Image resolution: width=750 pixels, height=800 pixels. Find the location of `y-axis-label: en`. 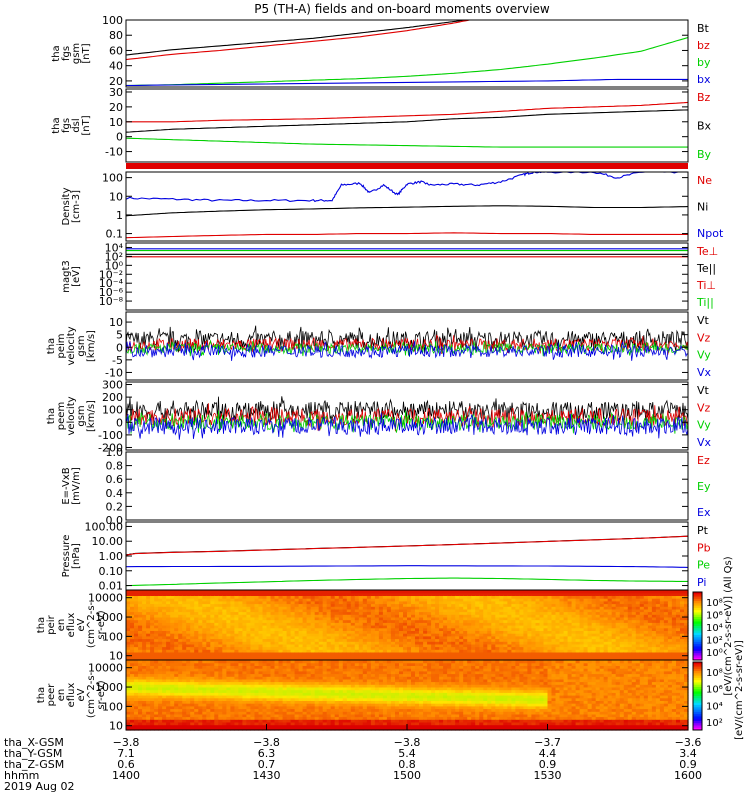

y-axis-label: en is located at coordinates (61, 625).